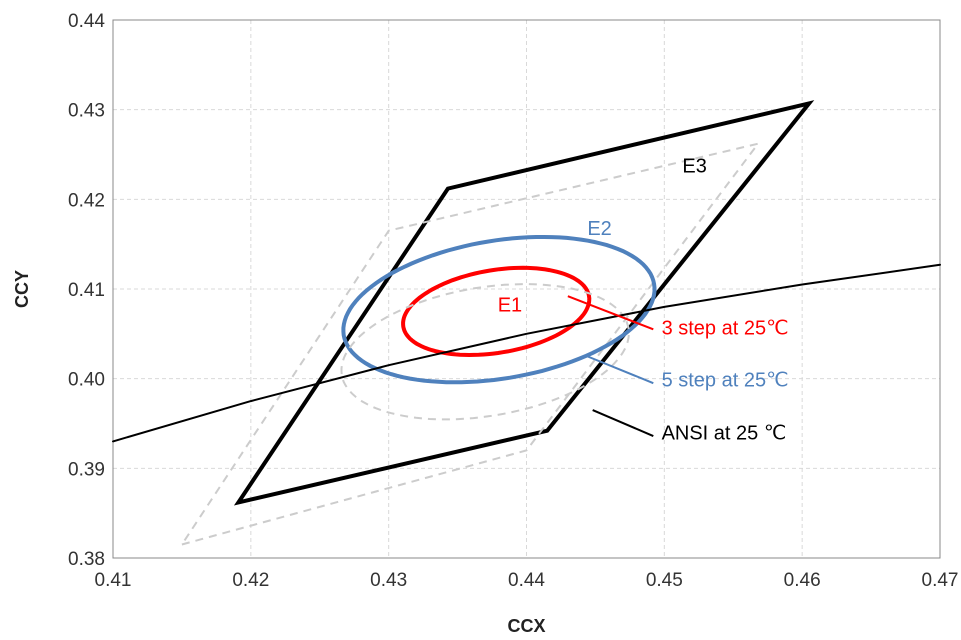  What do you see at coordinates (694, 166) in the screenshot?
I see `region-label-e3: E3` at bounding box center [694, 166].